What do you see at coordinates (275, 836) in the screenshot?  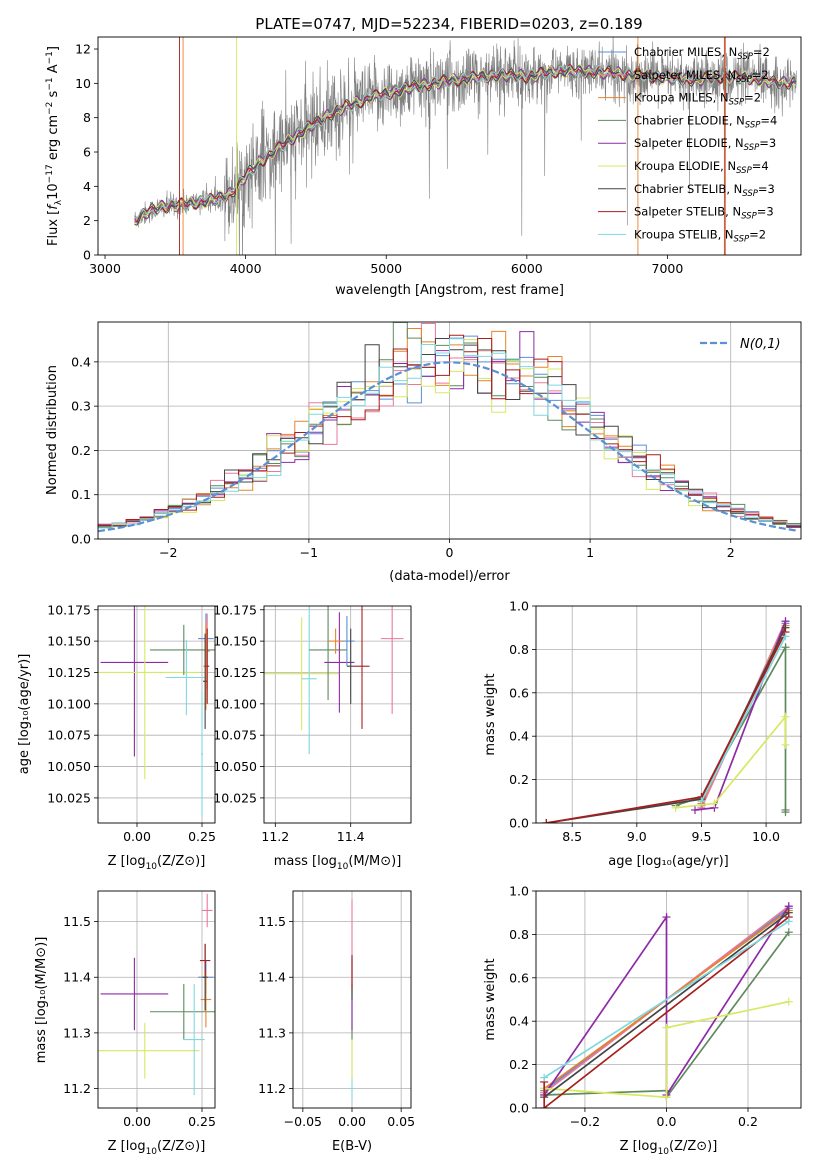 I see `x-tick-label: 11.2` at bounding box center [275, 836].